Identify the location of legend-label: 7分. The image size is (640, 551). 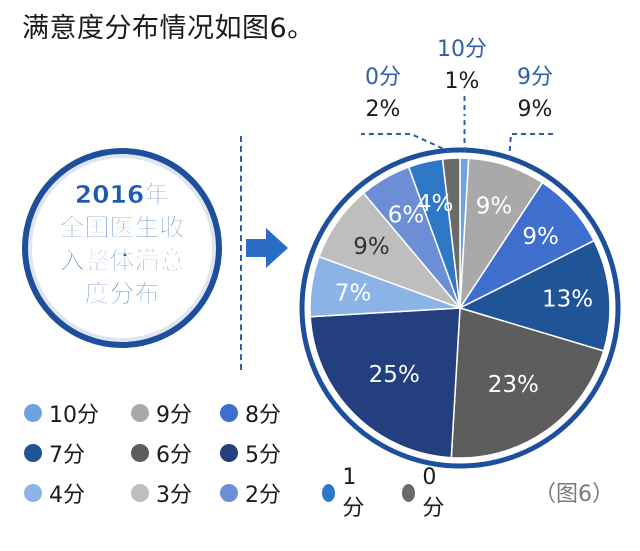
(67, 455).